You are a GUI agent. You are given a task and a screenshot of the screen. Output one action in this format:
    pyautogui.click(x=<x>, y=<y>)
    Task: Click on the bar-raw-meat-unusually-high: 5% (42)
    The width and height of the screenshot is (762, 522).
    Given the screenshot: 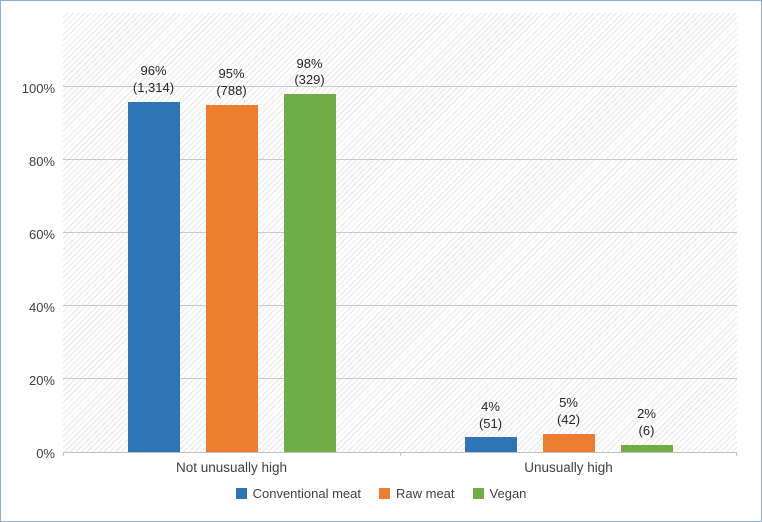 What is the action you would take?
    pyautogui.click(x=568, y=423)
    